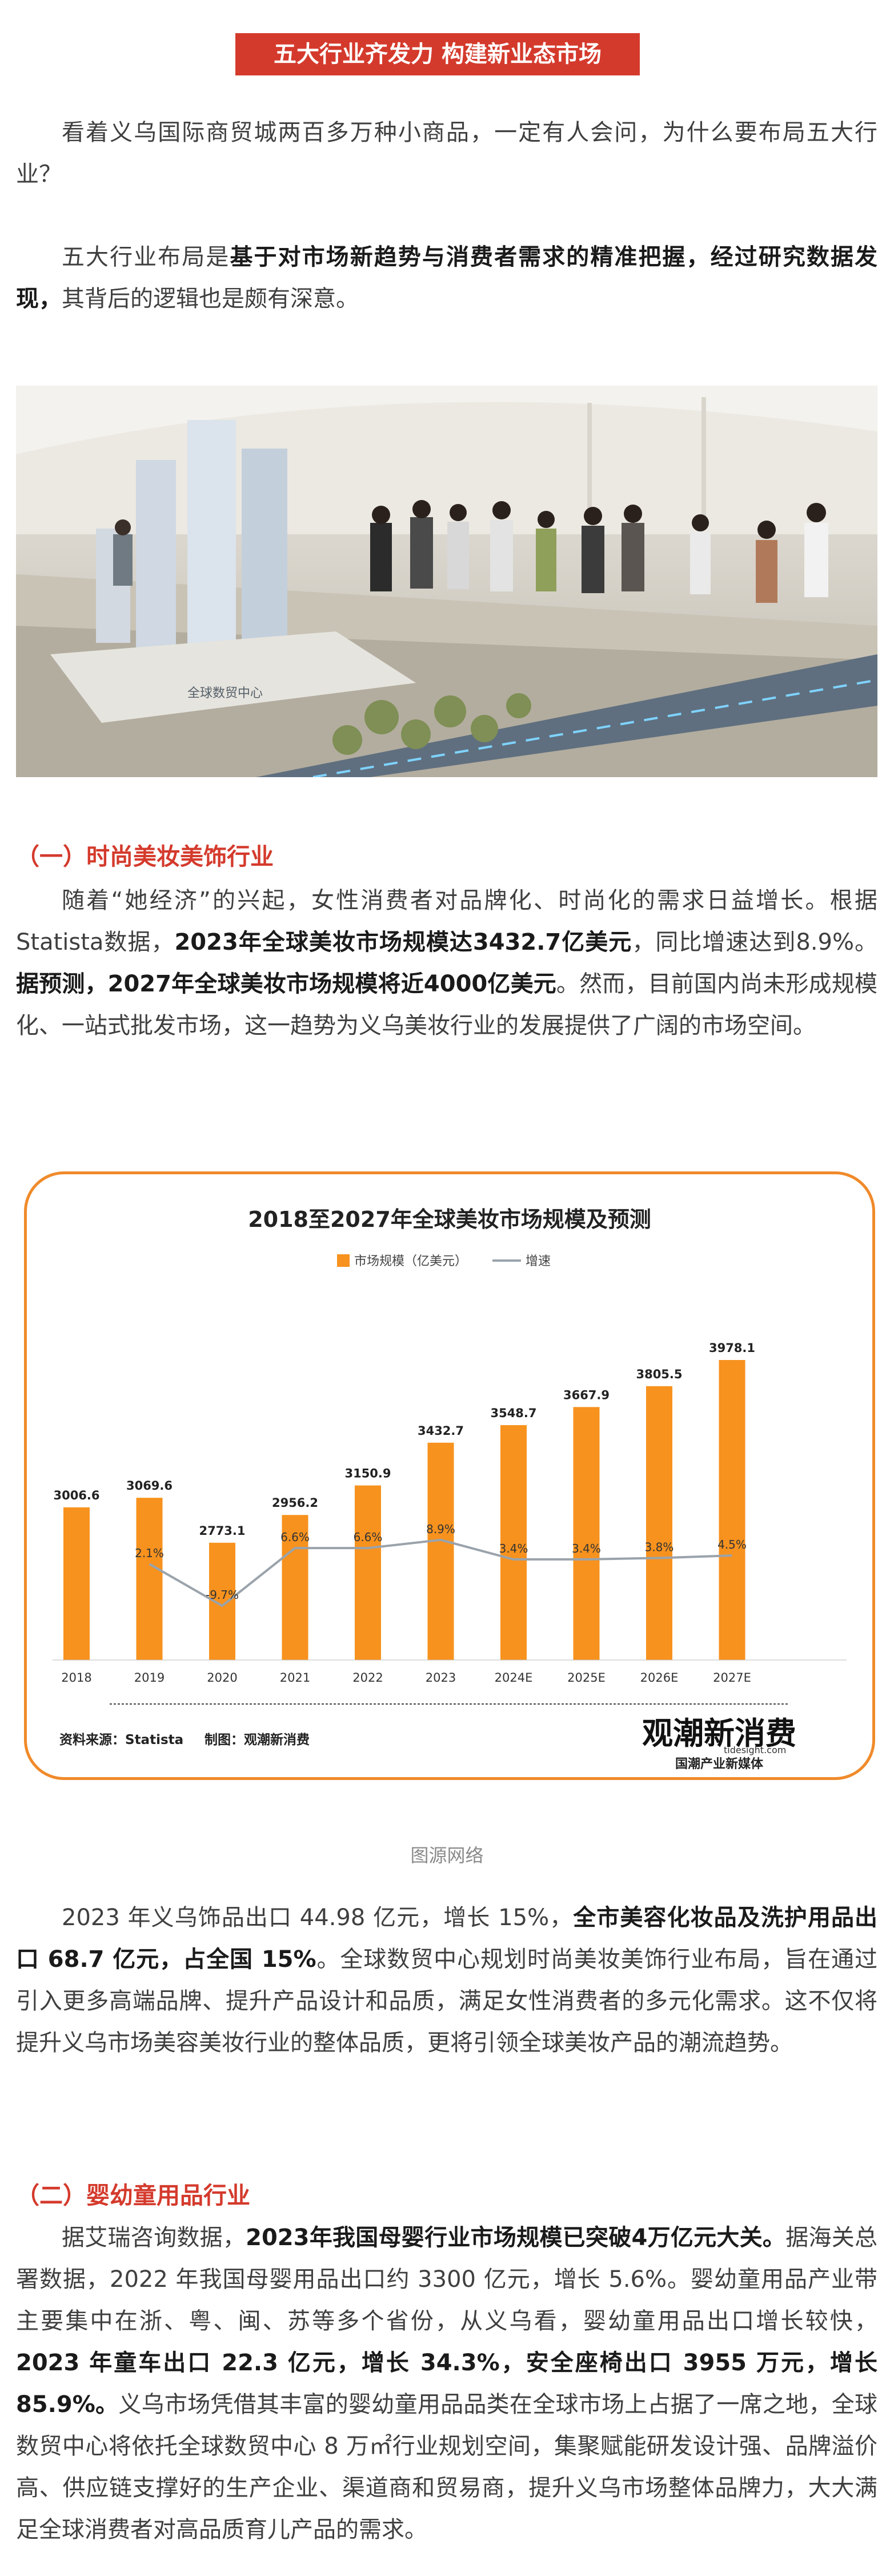  I want to click on chart-bar-2023, so click(441, 1551).